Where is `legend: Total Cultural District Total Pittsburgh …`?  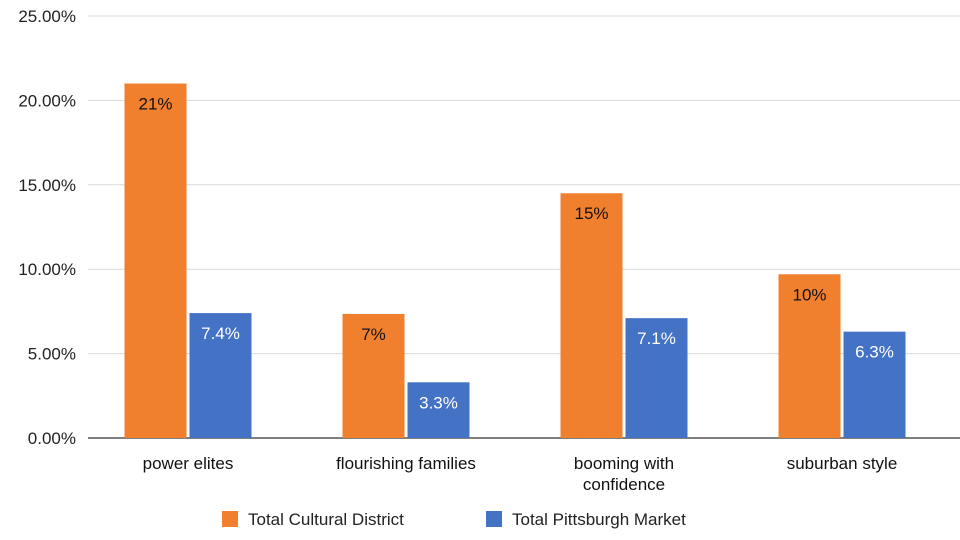
legend: Total Cultural District Total Pittsburgh … is located at coordinates (454, 519).